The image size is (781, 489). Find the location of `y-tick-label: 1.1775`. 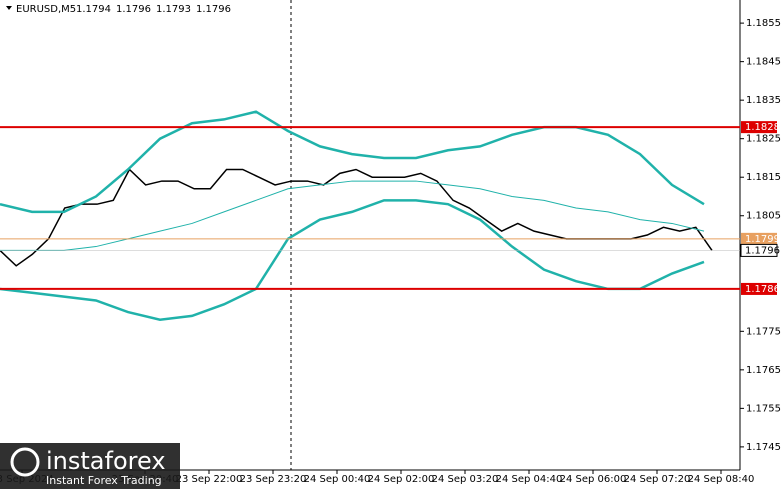

y-tick-label: 1.1775 is located at coordinates (763, 331).